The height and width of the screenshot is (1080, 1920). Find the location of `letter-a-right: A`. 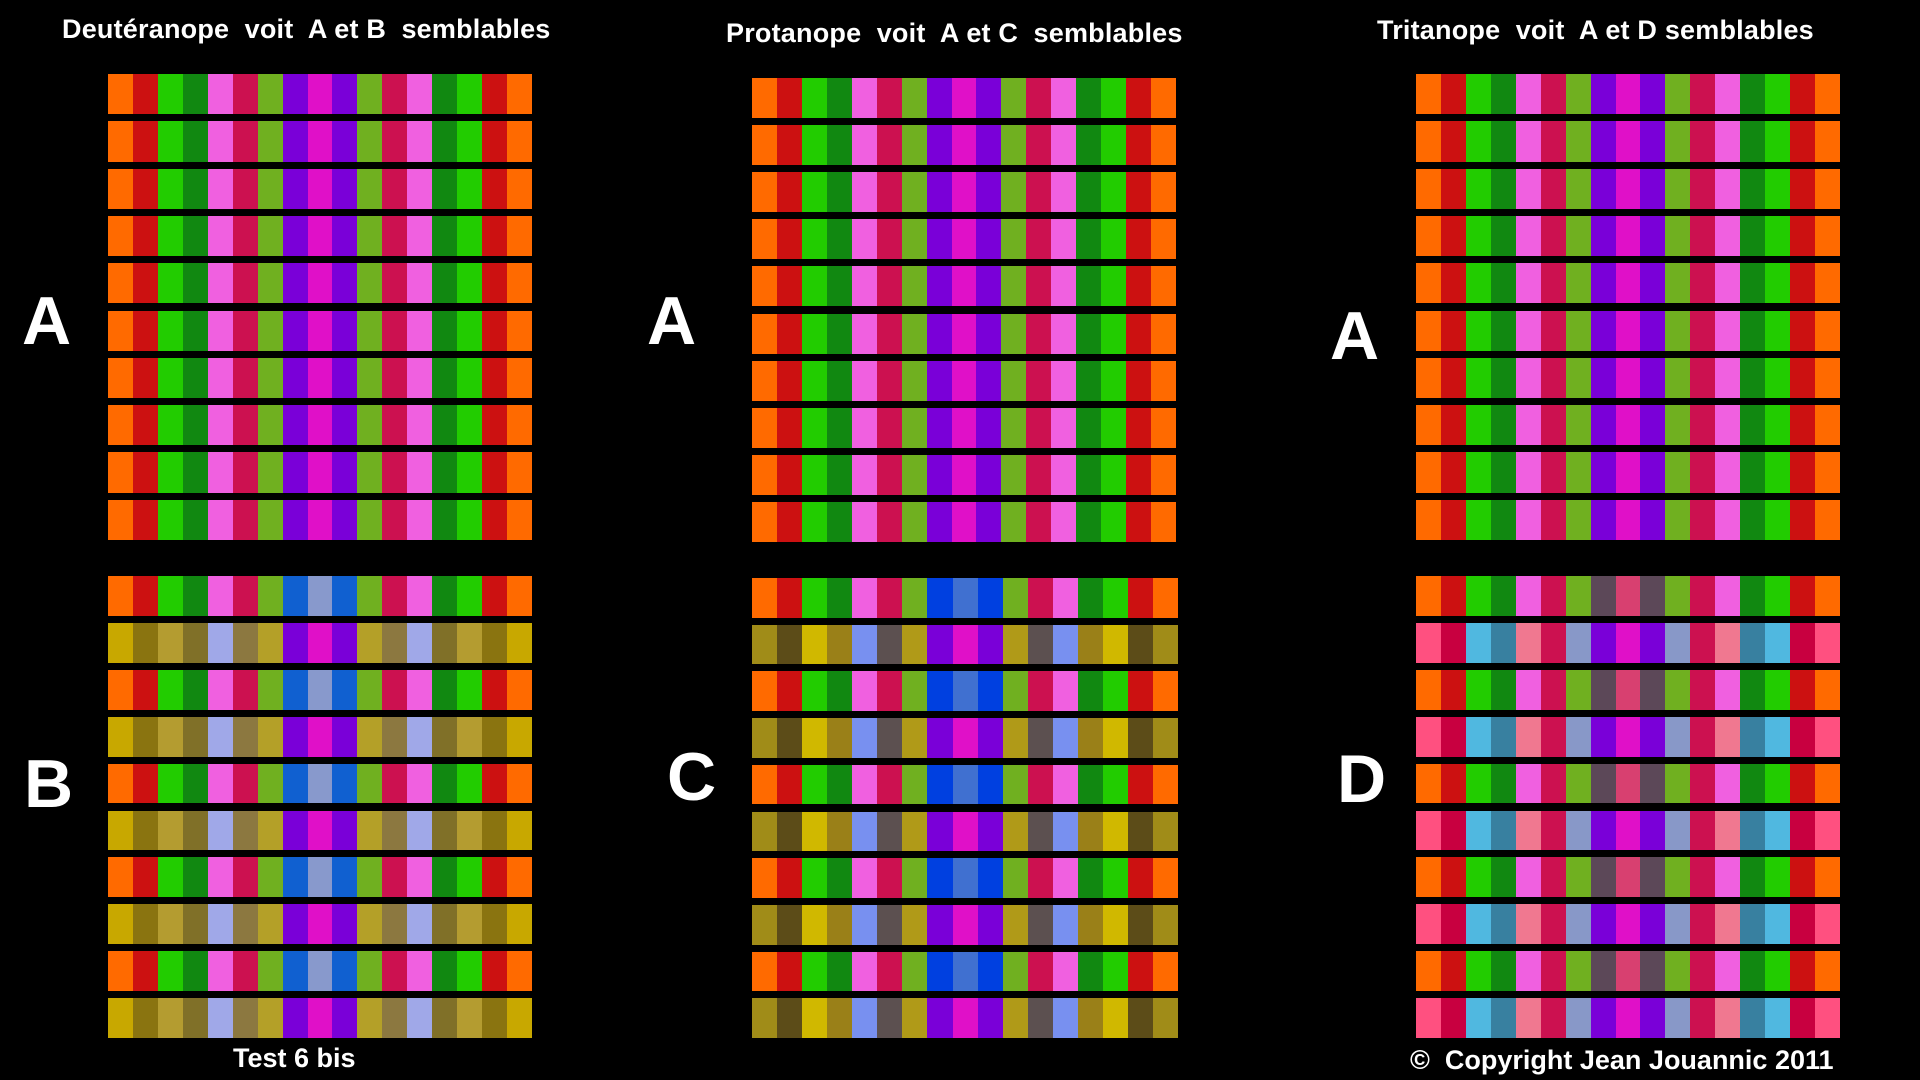

letter-a-right: A is located at coordinates (1355, 336).